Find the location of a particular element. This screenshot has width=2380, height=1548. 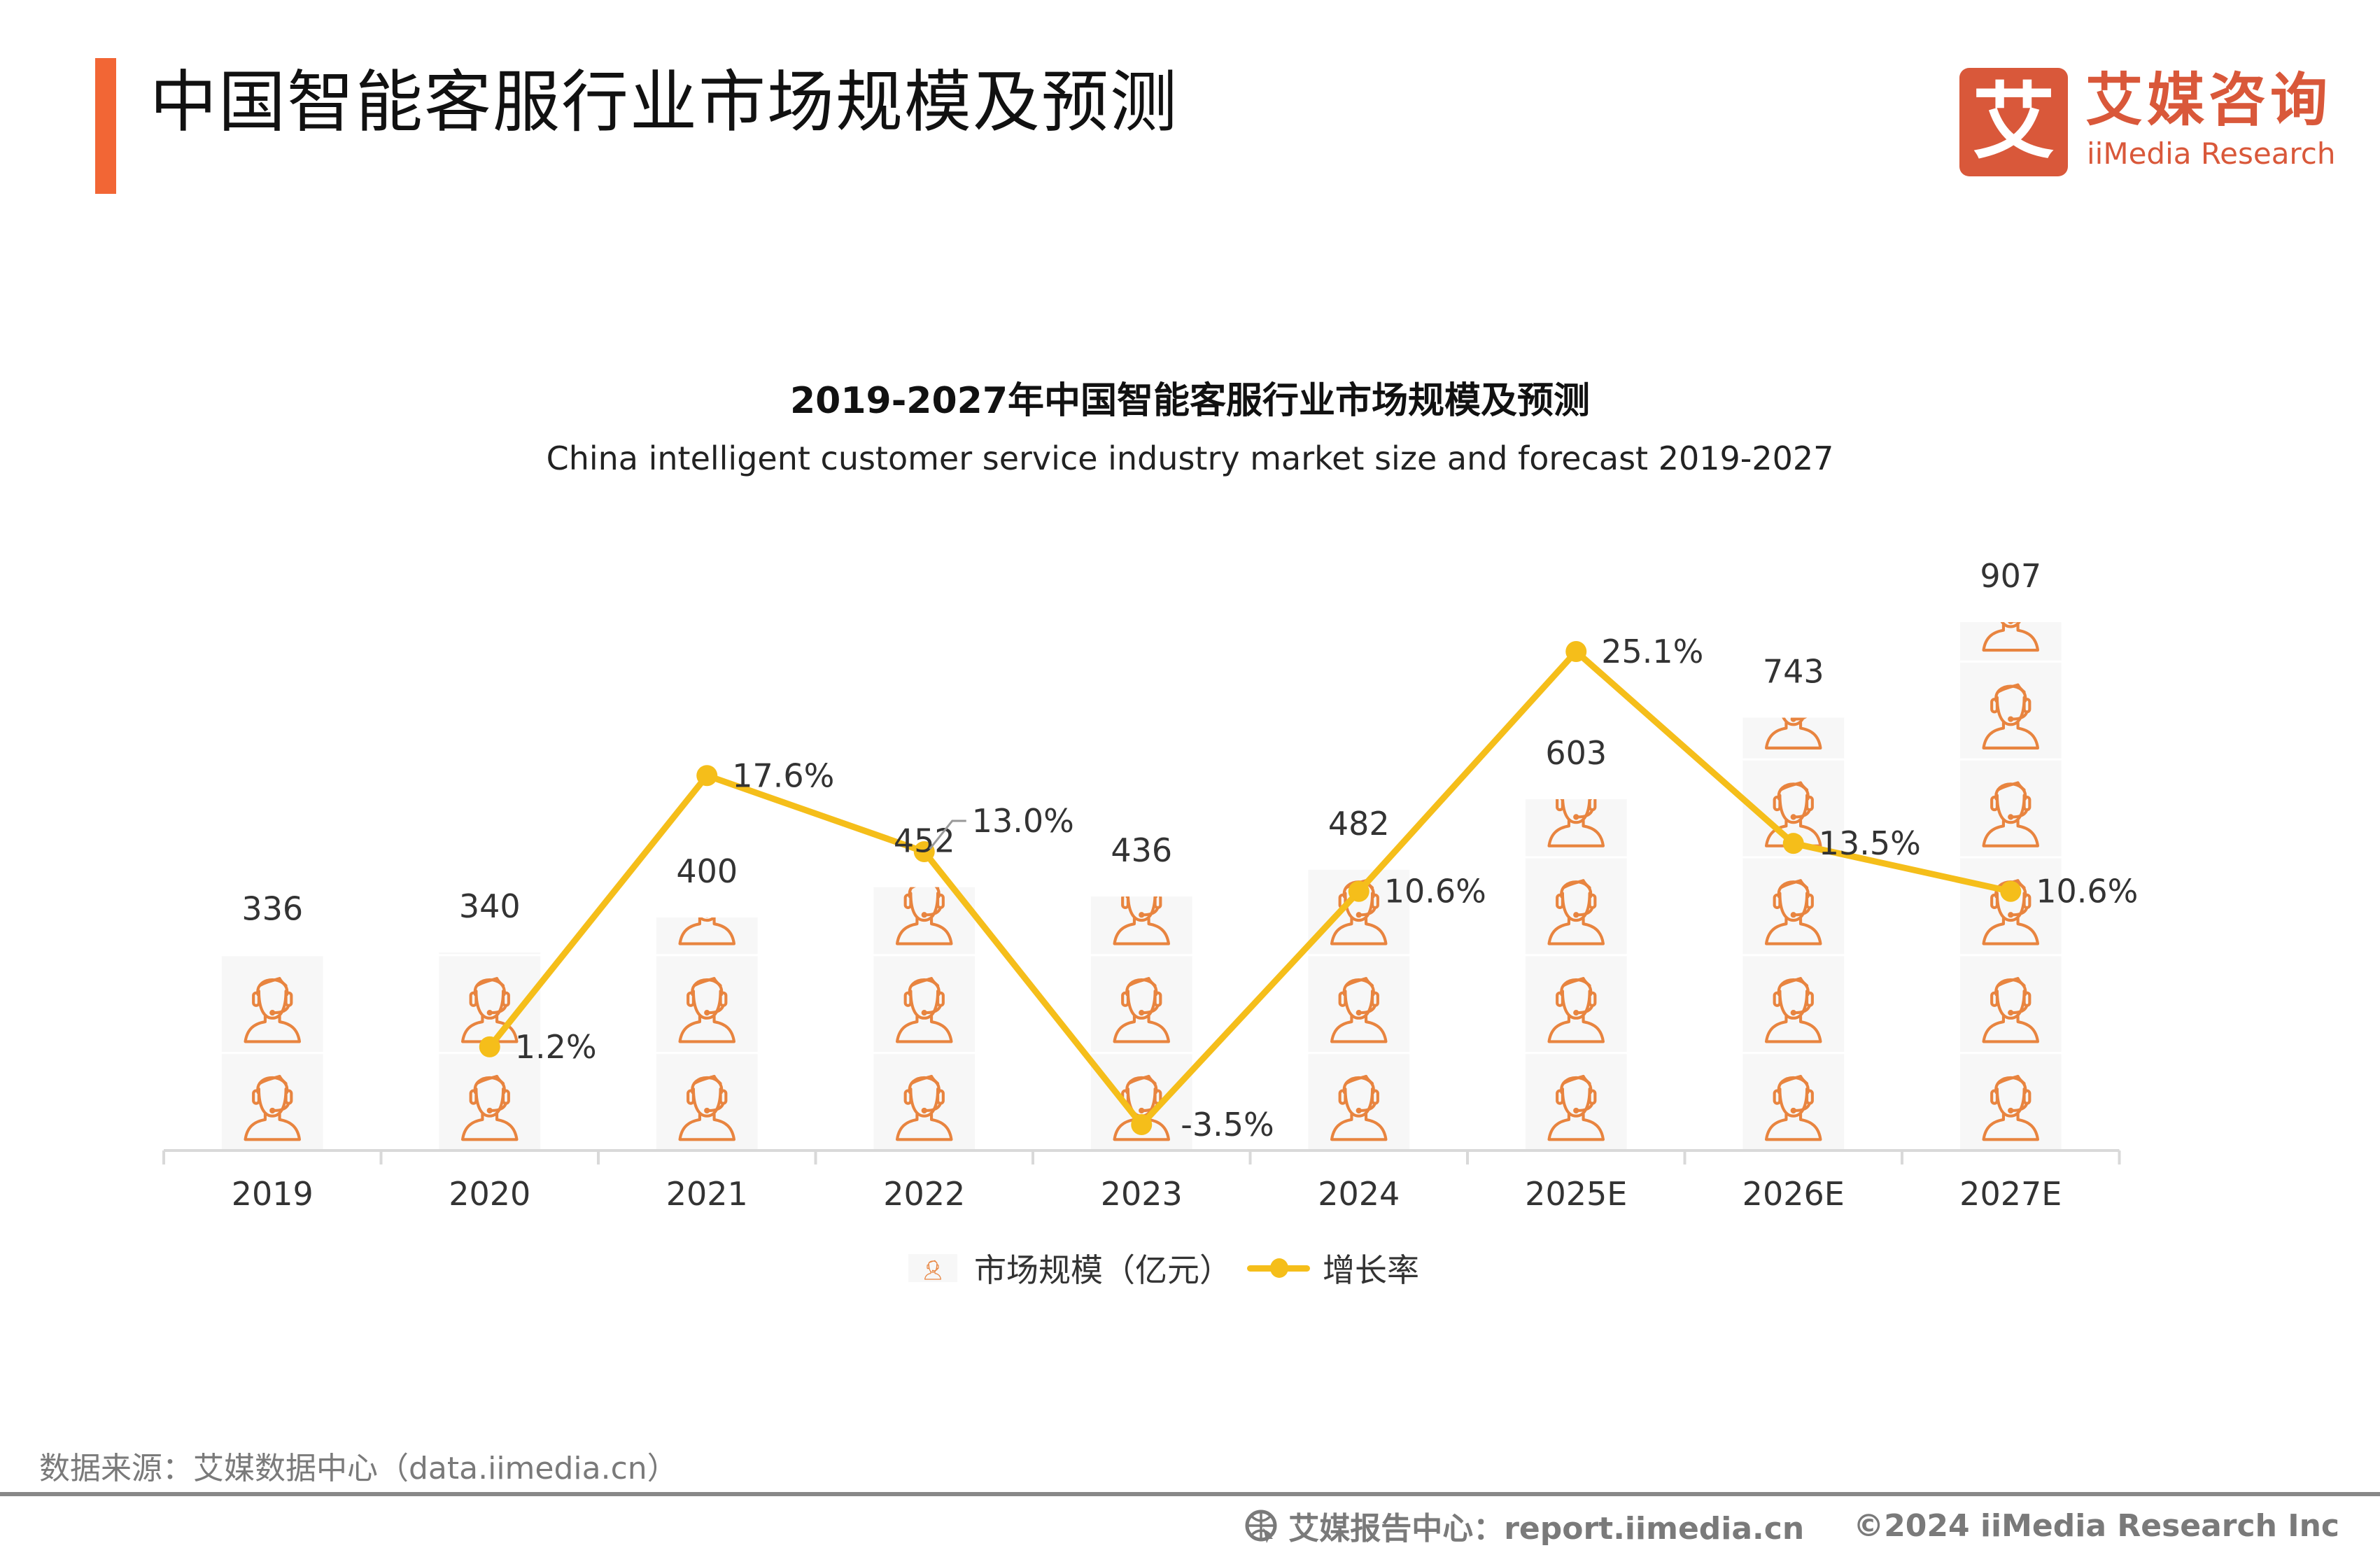

iimedia-logo: 艾 艾媒咨询 iiMedia Research is located at coordinates (2148, 122).